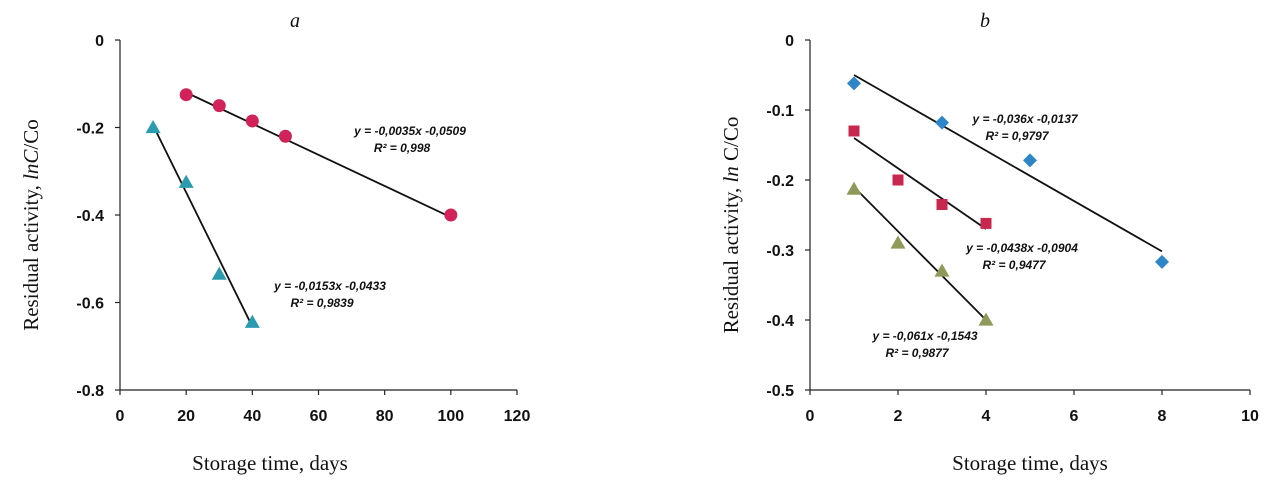  Describe the element at coordinates (270, 463) in the screenshot. I see `x-axis-title-a: Storage time, days` at that location.